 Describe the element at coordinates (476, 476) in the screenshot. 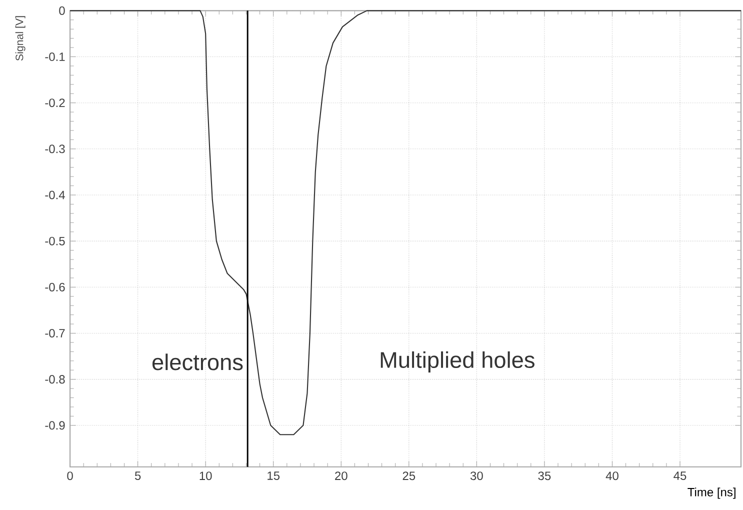

I see `x-tick-label: 30` at that location.